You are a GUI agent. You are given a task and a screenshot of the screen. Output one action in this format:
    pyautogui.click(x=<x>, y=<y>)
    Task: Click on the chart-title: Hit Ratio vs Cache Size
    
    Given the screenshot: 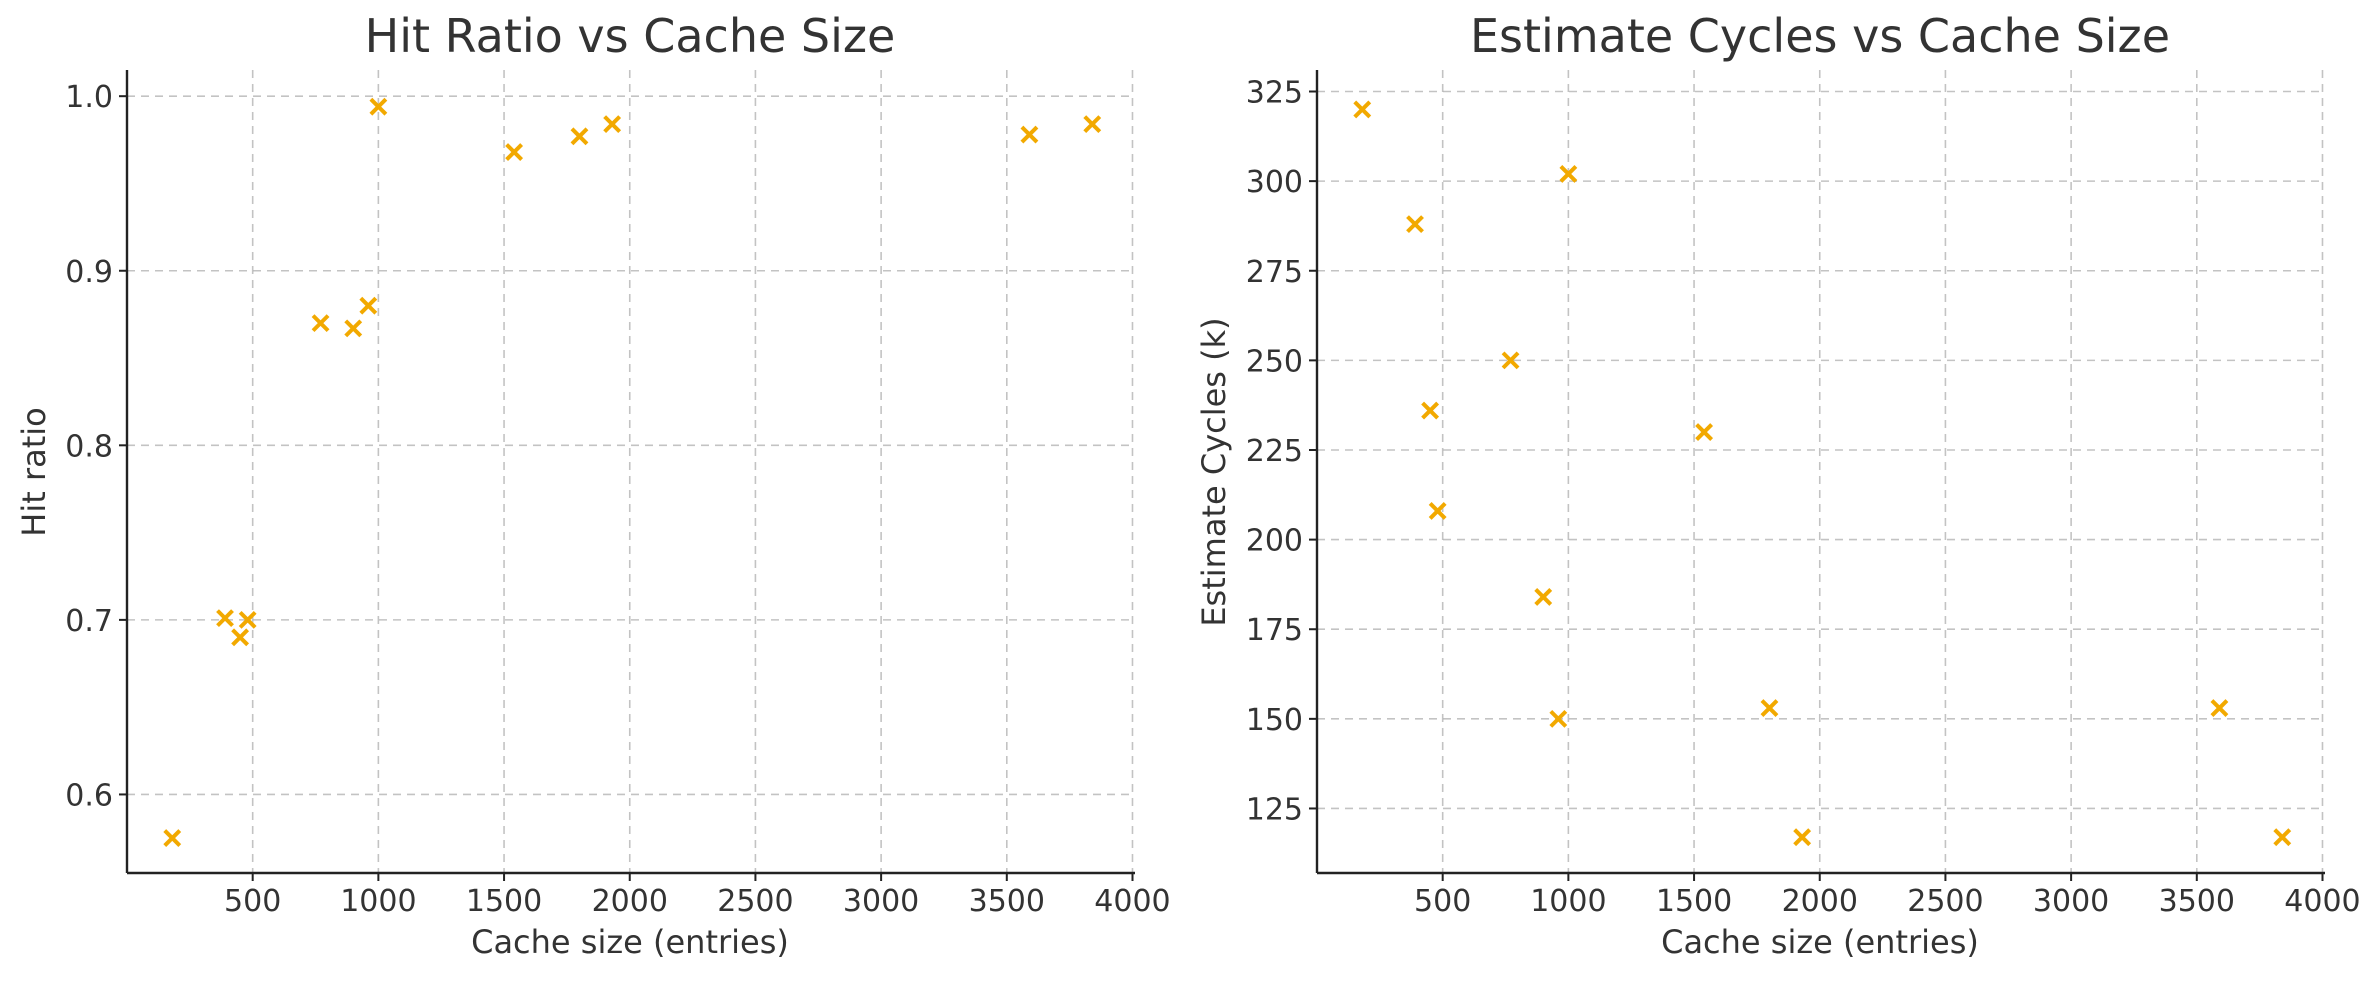 What is the action you would take?
    pyautogui.click(x=630, y=36)
    